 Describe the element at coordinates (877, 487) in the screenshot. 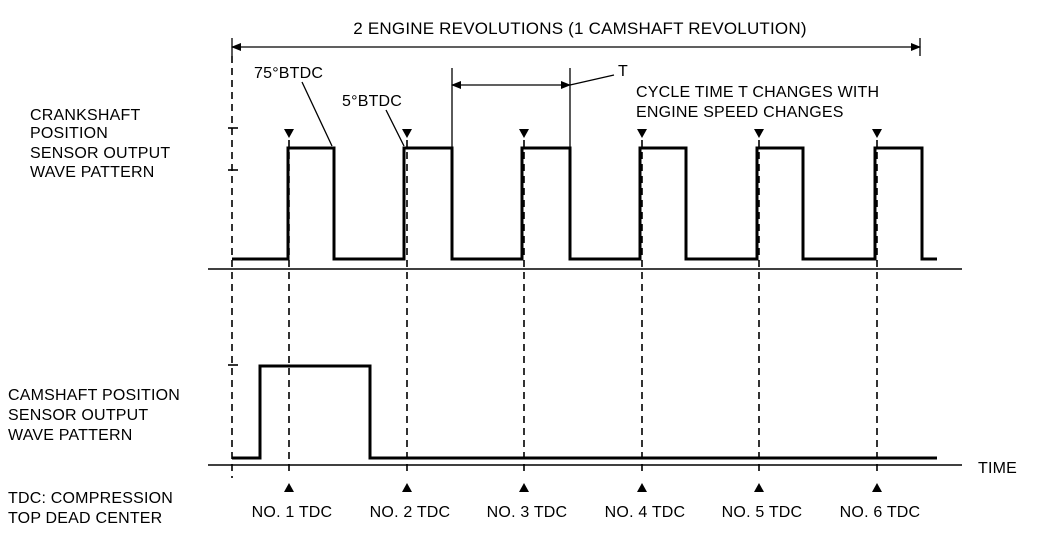

I see `tdc-6-bottom-triangle` at that location.